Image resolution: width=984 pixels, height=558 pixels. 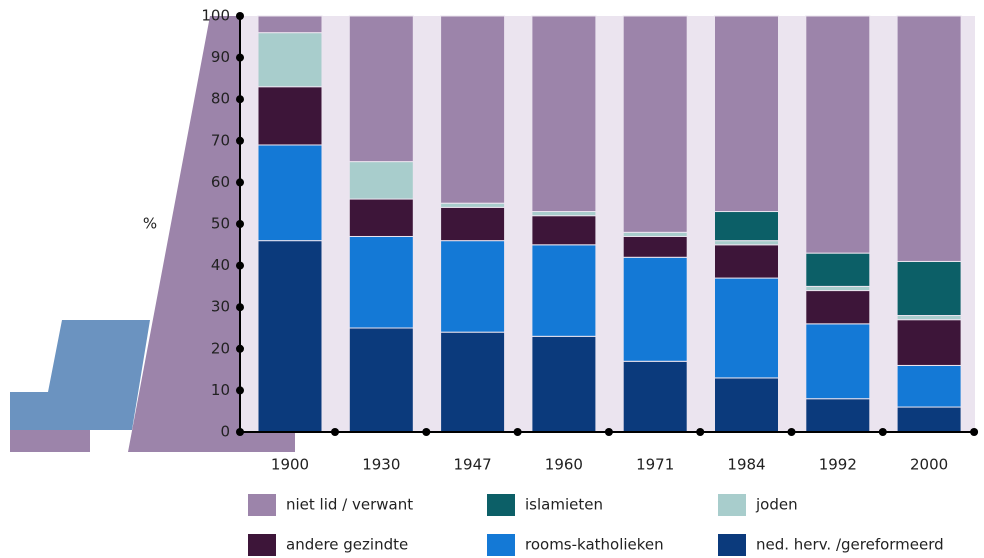 What do you see at coordinates (220, 224) in the screenshot?
I see `y-tick-label: 50` at bounding box center [220, 224].